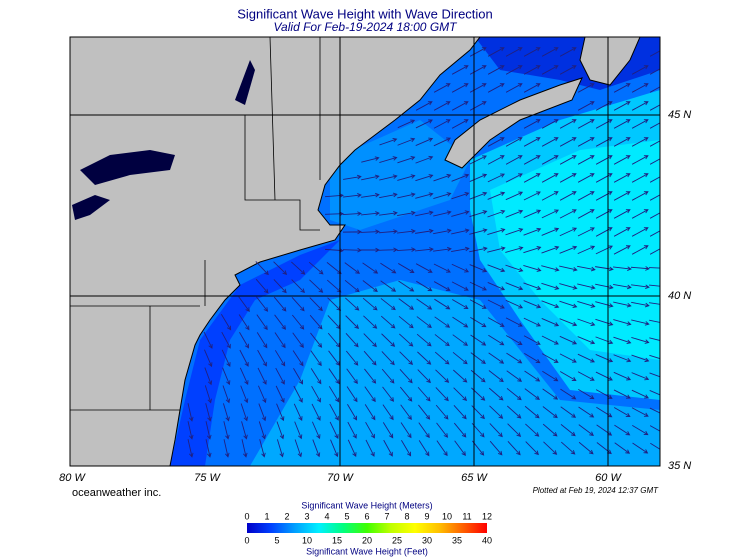 The width and height of the screenshot is (755, 560). I want to click on lon-label: 65 W, so click(474, 478).